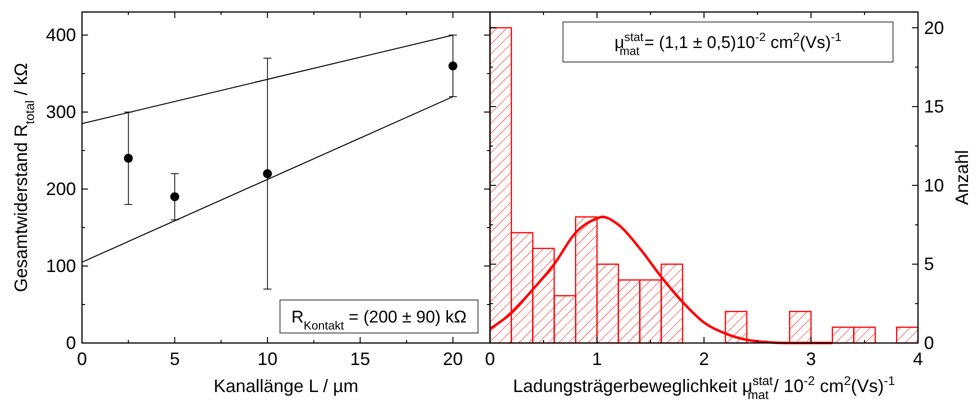  Describe the element at coordinates (490, 359) in the screenshot. I see `x-tick-label: 0` at that location.